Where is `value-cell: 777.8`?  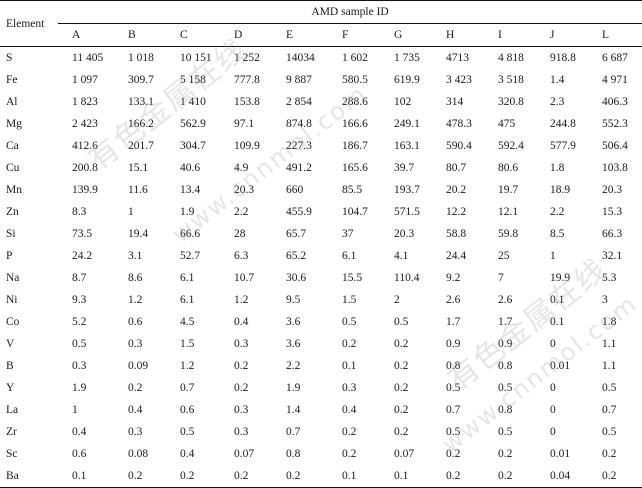
value-cell: 777.8 is located at coordinates (247, 80).